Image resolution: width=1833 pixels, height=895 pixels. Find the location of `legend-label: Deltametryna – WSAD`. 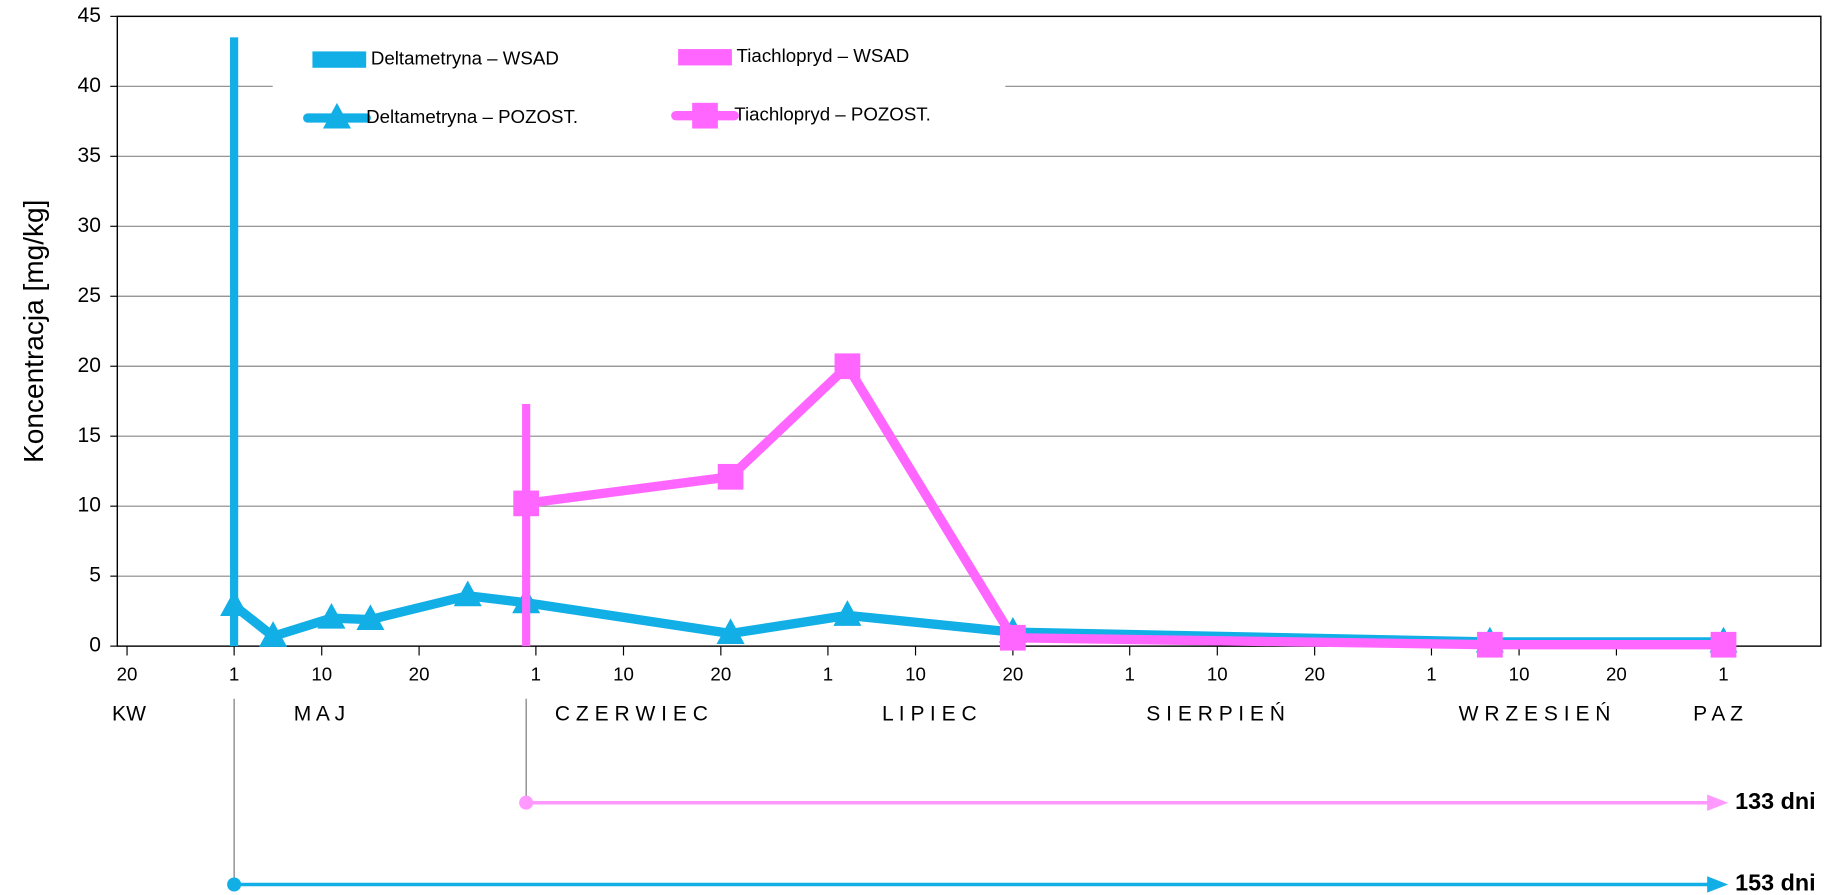

legend-label: Deltametryna – WSAD is located at coordinates (465, 58).